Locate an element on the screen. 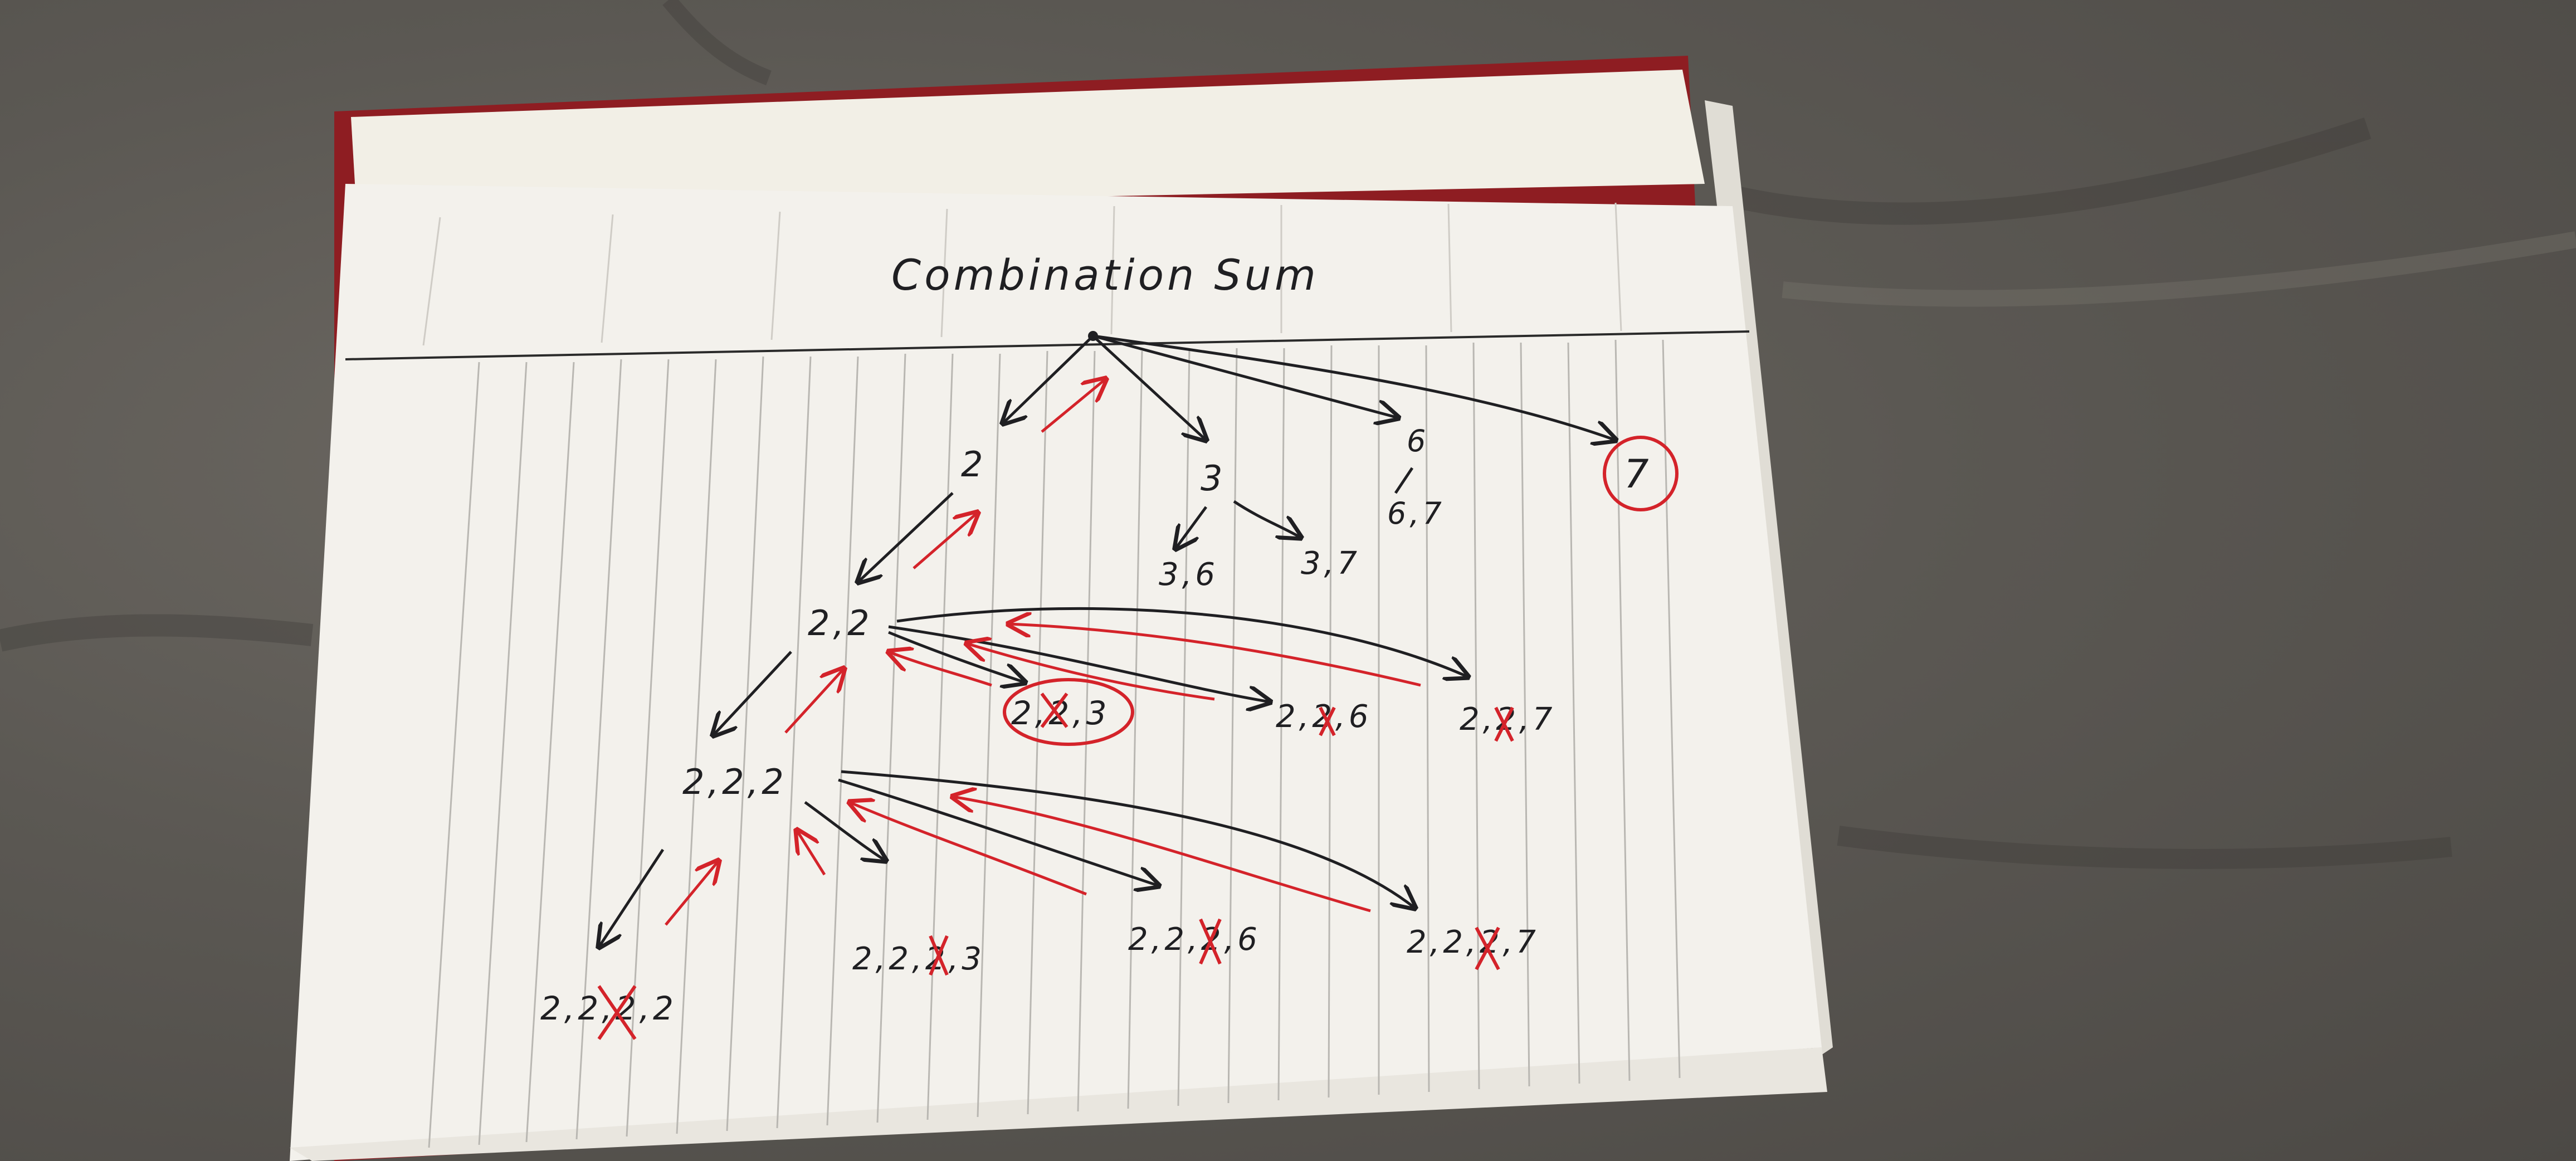 This screenshot has height=1161, width=2576. node-3: 3 is located at coordinates (1213, 478).